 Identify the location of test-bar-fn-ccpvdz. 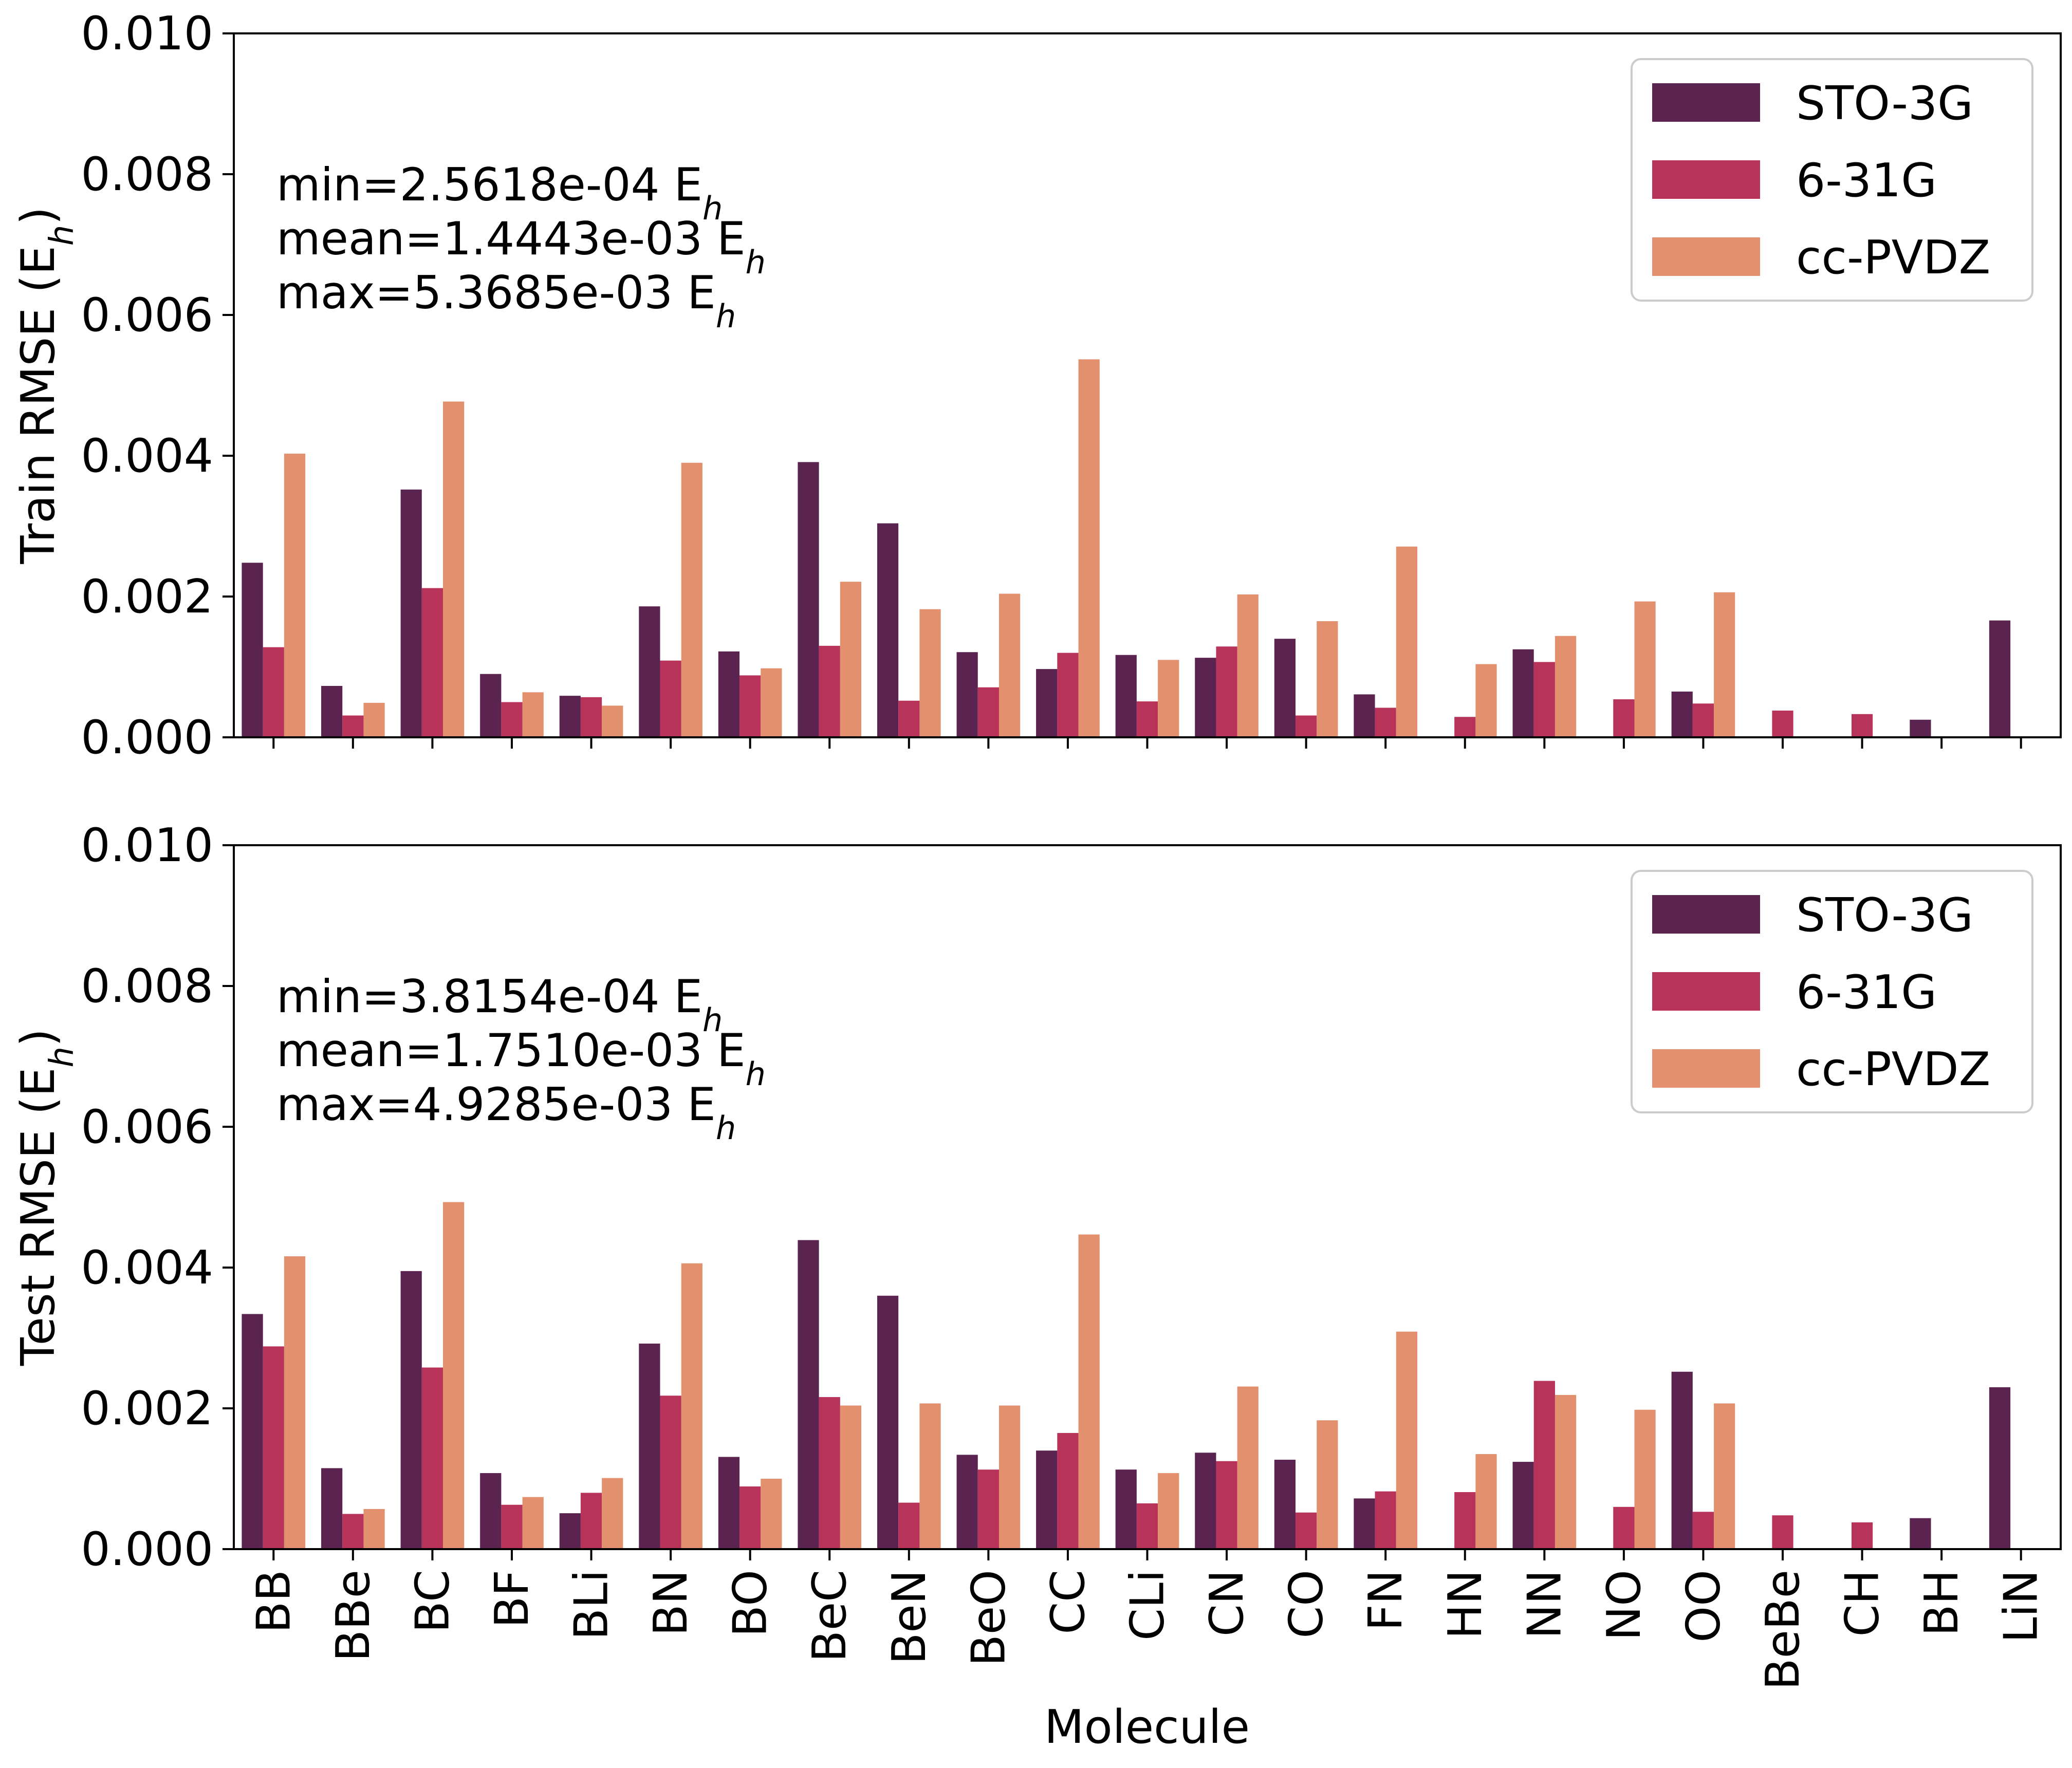
(1407, 1440).